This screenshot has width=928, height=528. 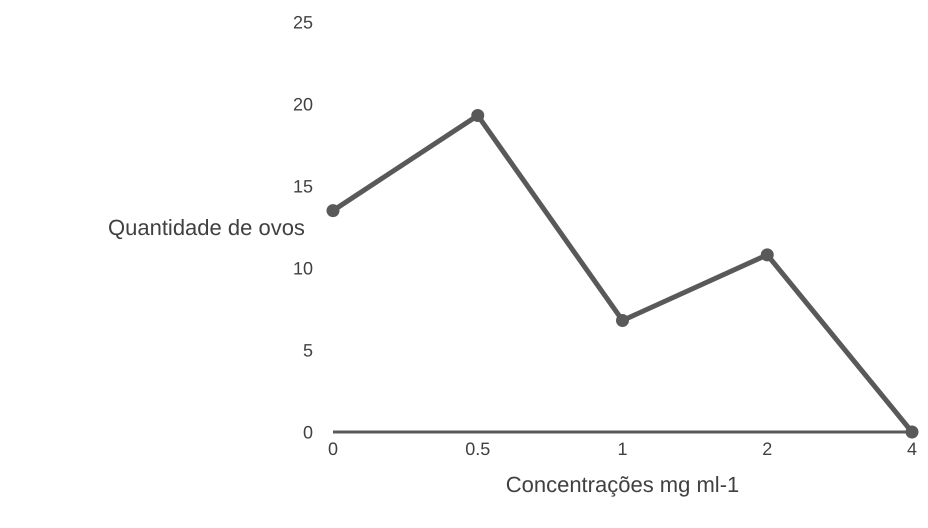 I want to click on x-tick-label: 0.5, so click(x=477, y=448).